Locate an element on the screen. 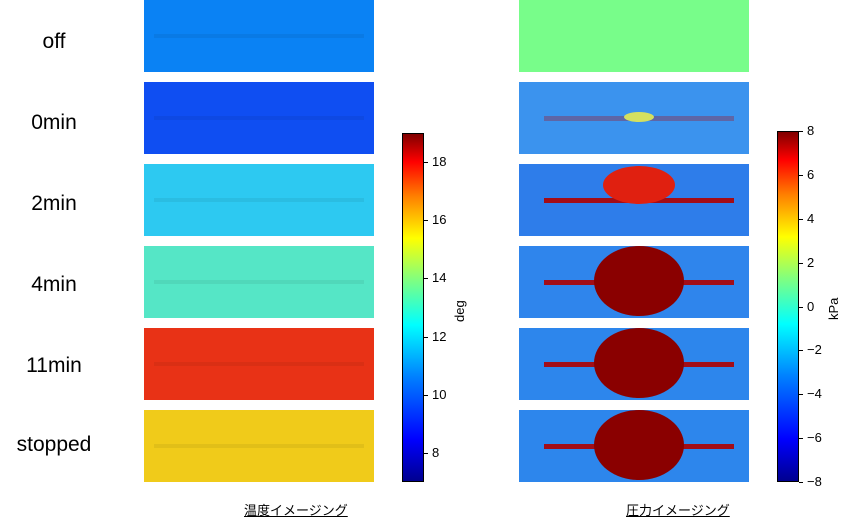 The image size is (846, 530). temperature-panel-0min is located at coordinates (259, 118).